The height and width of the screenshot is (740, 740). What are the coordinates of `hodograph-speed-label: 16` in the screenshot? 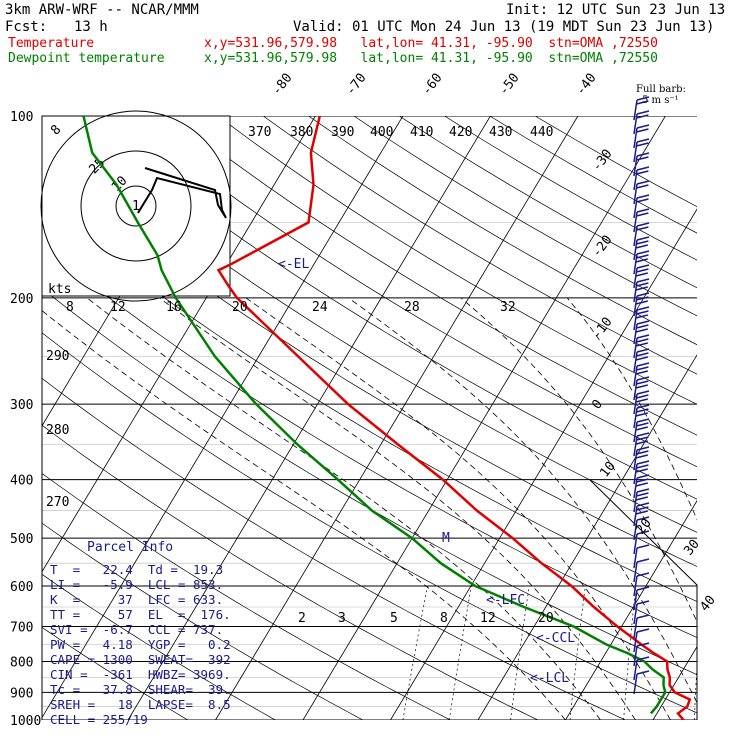 It's located at (174, 307).